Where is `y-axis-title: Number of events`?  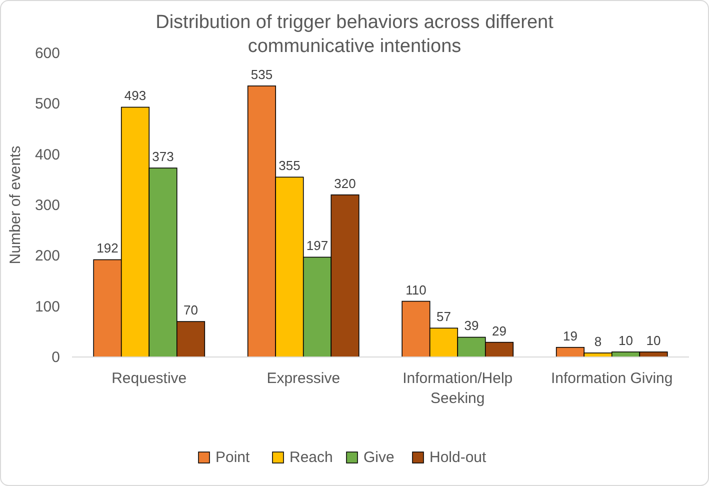 y-axis-title: Number of events is located at coordinates (15, 205).